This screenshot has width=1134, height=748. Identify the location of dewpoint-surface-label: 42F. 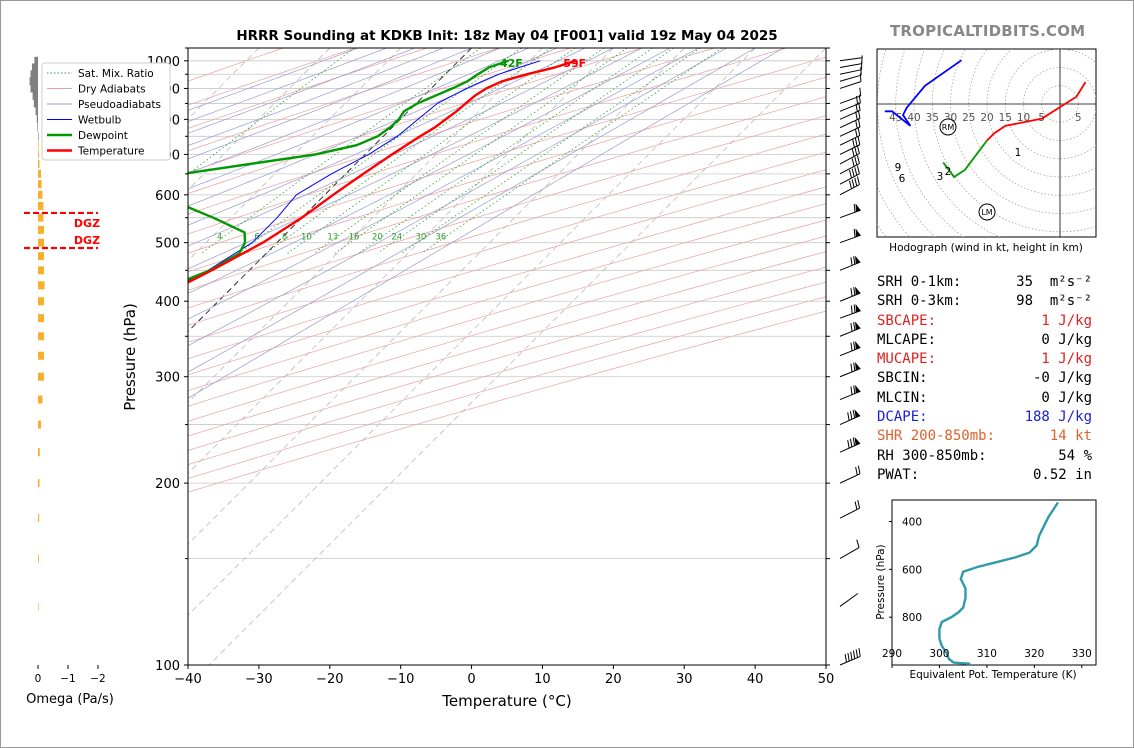
(511, 63).